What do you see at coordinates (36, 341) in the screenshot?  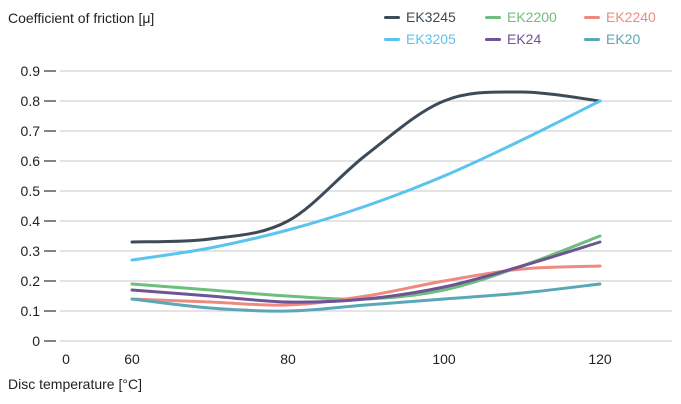 I see `y-tick-label: 0` at bounding box center [36, 341].